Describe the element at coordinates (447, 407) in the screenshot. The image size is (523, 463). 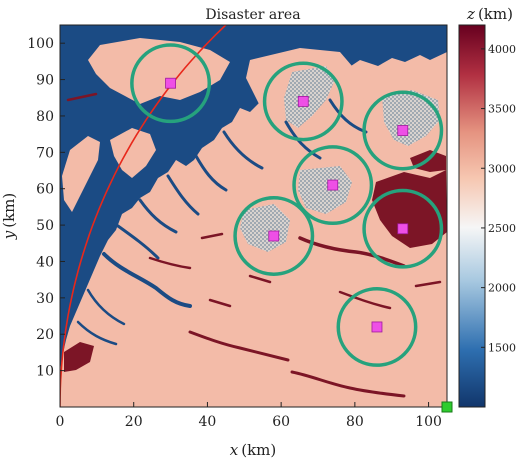
I see `depot-marker` at that location.